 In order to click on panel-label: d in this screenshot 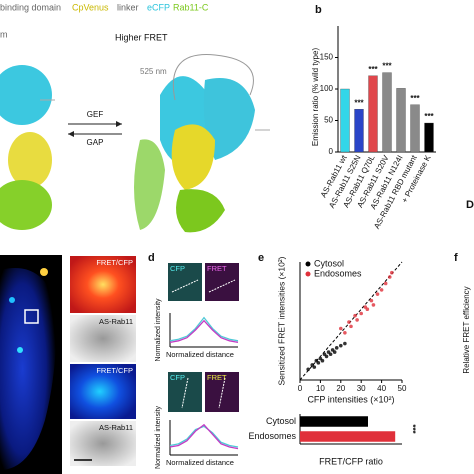, I will do `click(151, 258)`.